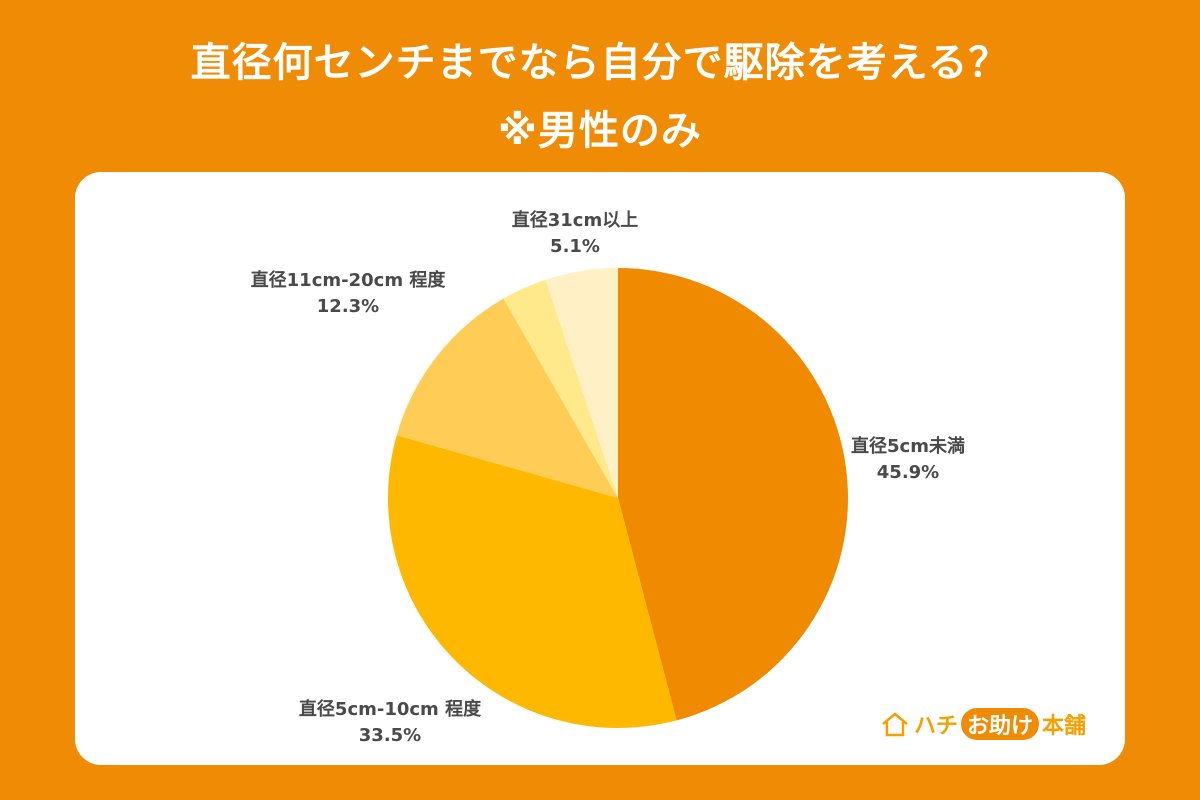 The width and height of the screenshot is (1200, 800). What do you see at coordinates (1000, 724) in the screenshot?
I see `logo-text: お助け` at bounding box center [1000, 724].